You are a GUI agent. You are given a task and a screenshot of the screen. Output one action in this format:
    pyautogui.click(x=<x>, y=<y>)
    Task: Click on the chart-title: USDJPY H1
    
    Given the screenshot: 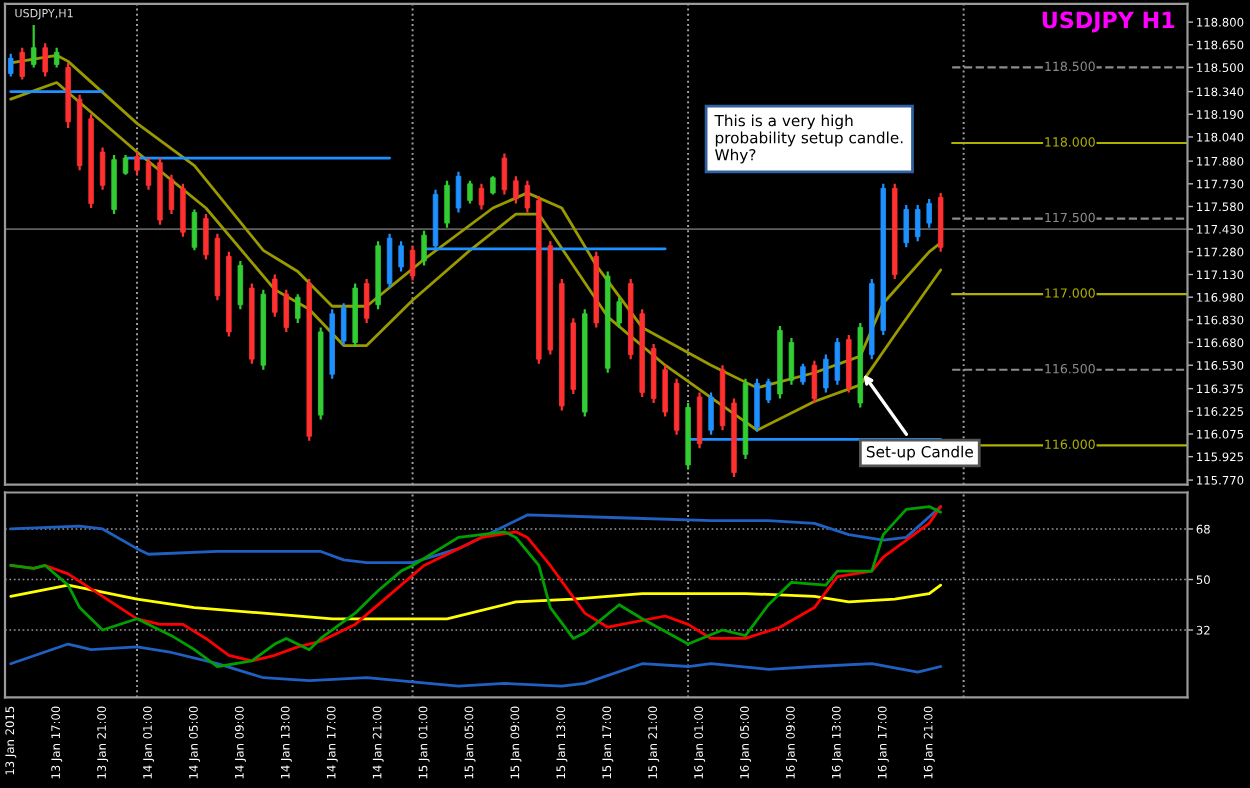 What is the action you would take?
    pyautogui.click(x=1108, y=22)
    